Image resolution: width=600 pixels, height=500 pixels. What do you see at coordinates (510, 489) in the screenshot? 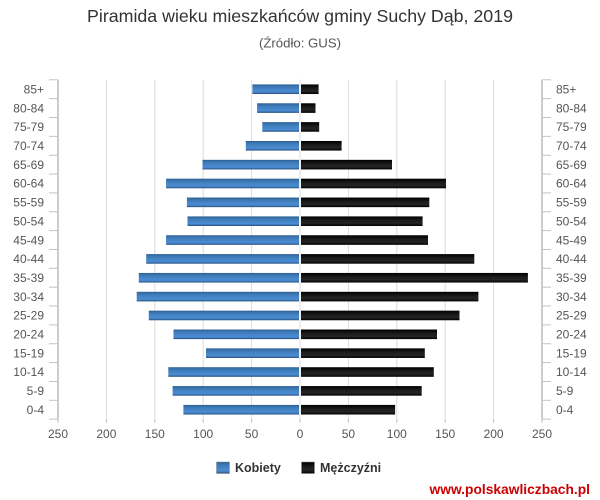
I see `svg-text: www.polskawliczbach.pl` at bounding box center [510, 489].